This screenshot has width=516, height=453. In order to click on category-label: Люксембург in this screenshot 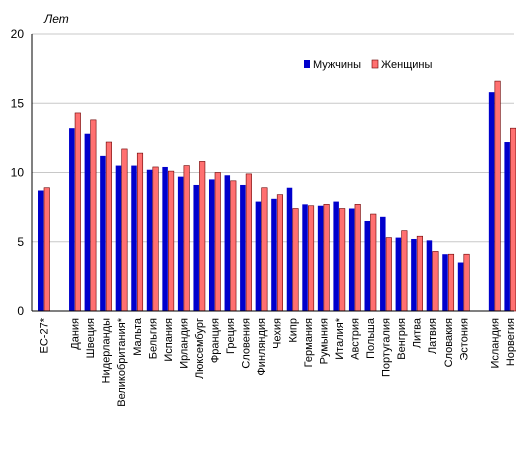, I will do `click(200, 348)`.